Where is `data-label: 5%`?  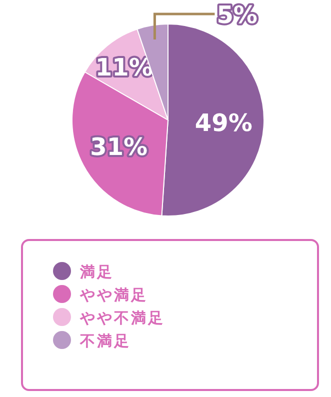 data-label: 5% is located at coordinates (237, 15).